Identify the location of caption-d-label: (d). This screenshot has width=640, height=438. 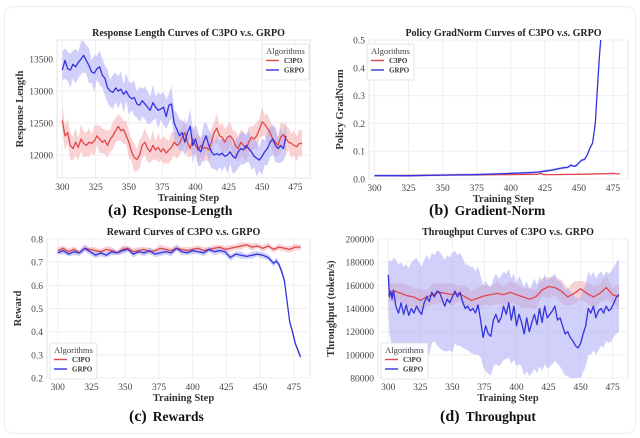
(450, 416).